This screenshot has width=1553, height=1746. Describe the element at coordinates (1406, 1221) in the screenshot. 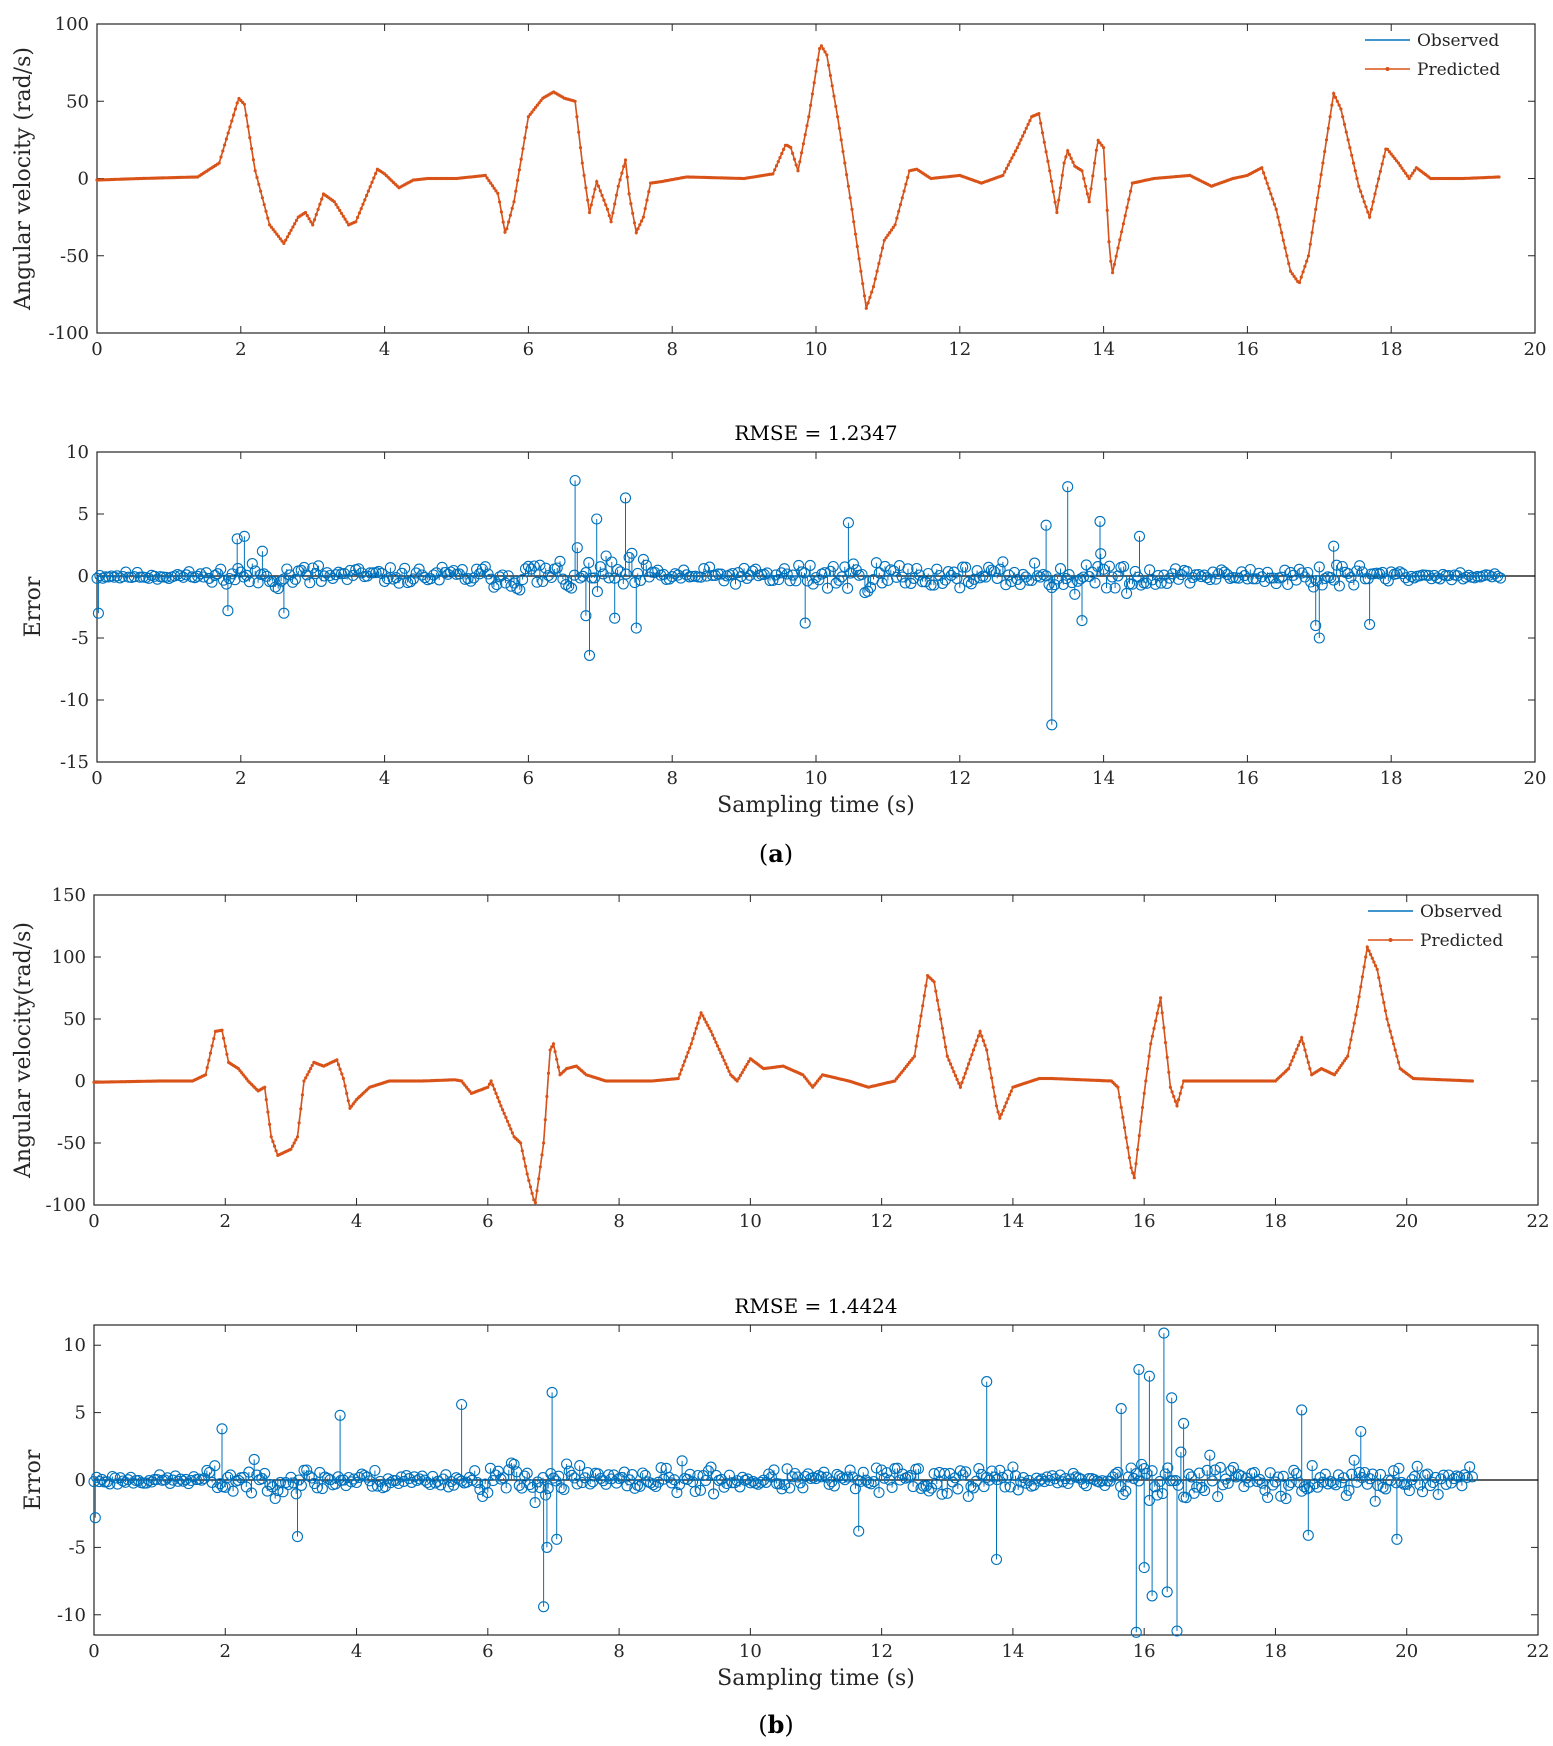

I see `x-tick-label: 20` at that location.